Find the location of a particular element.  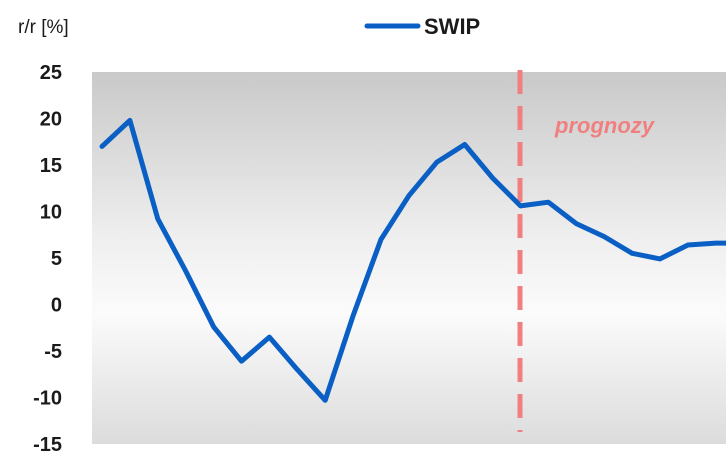

y-axis-unit-label: r/r [%] is located at coordinates (43, 27).